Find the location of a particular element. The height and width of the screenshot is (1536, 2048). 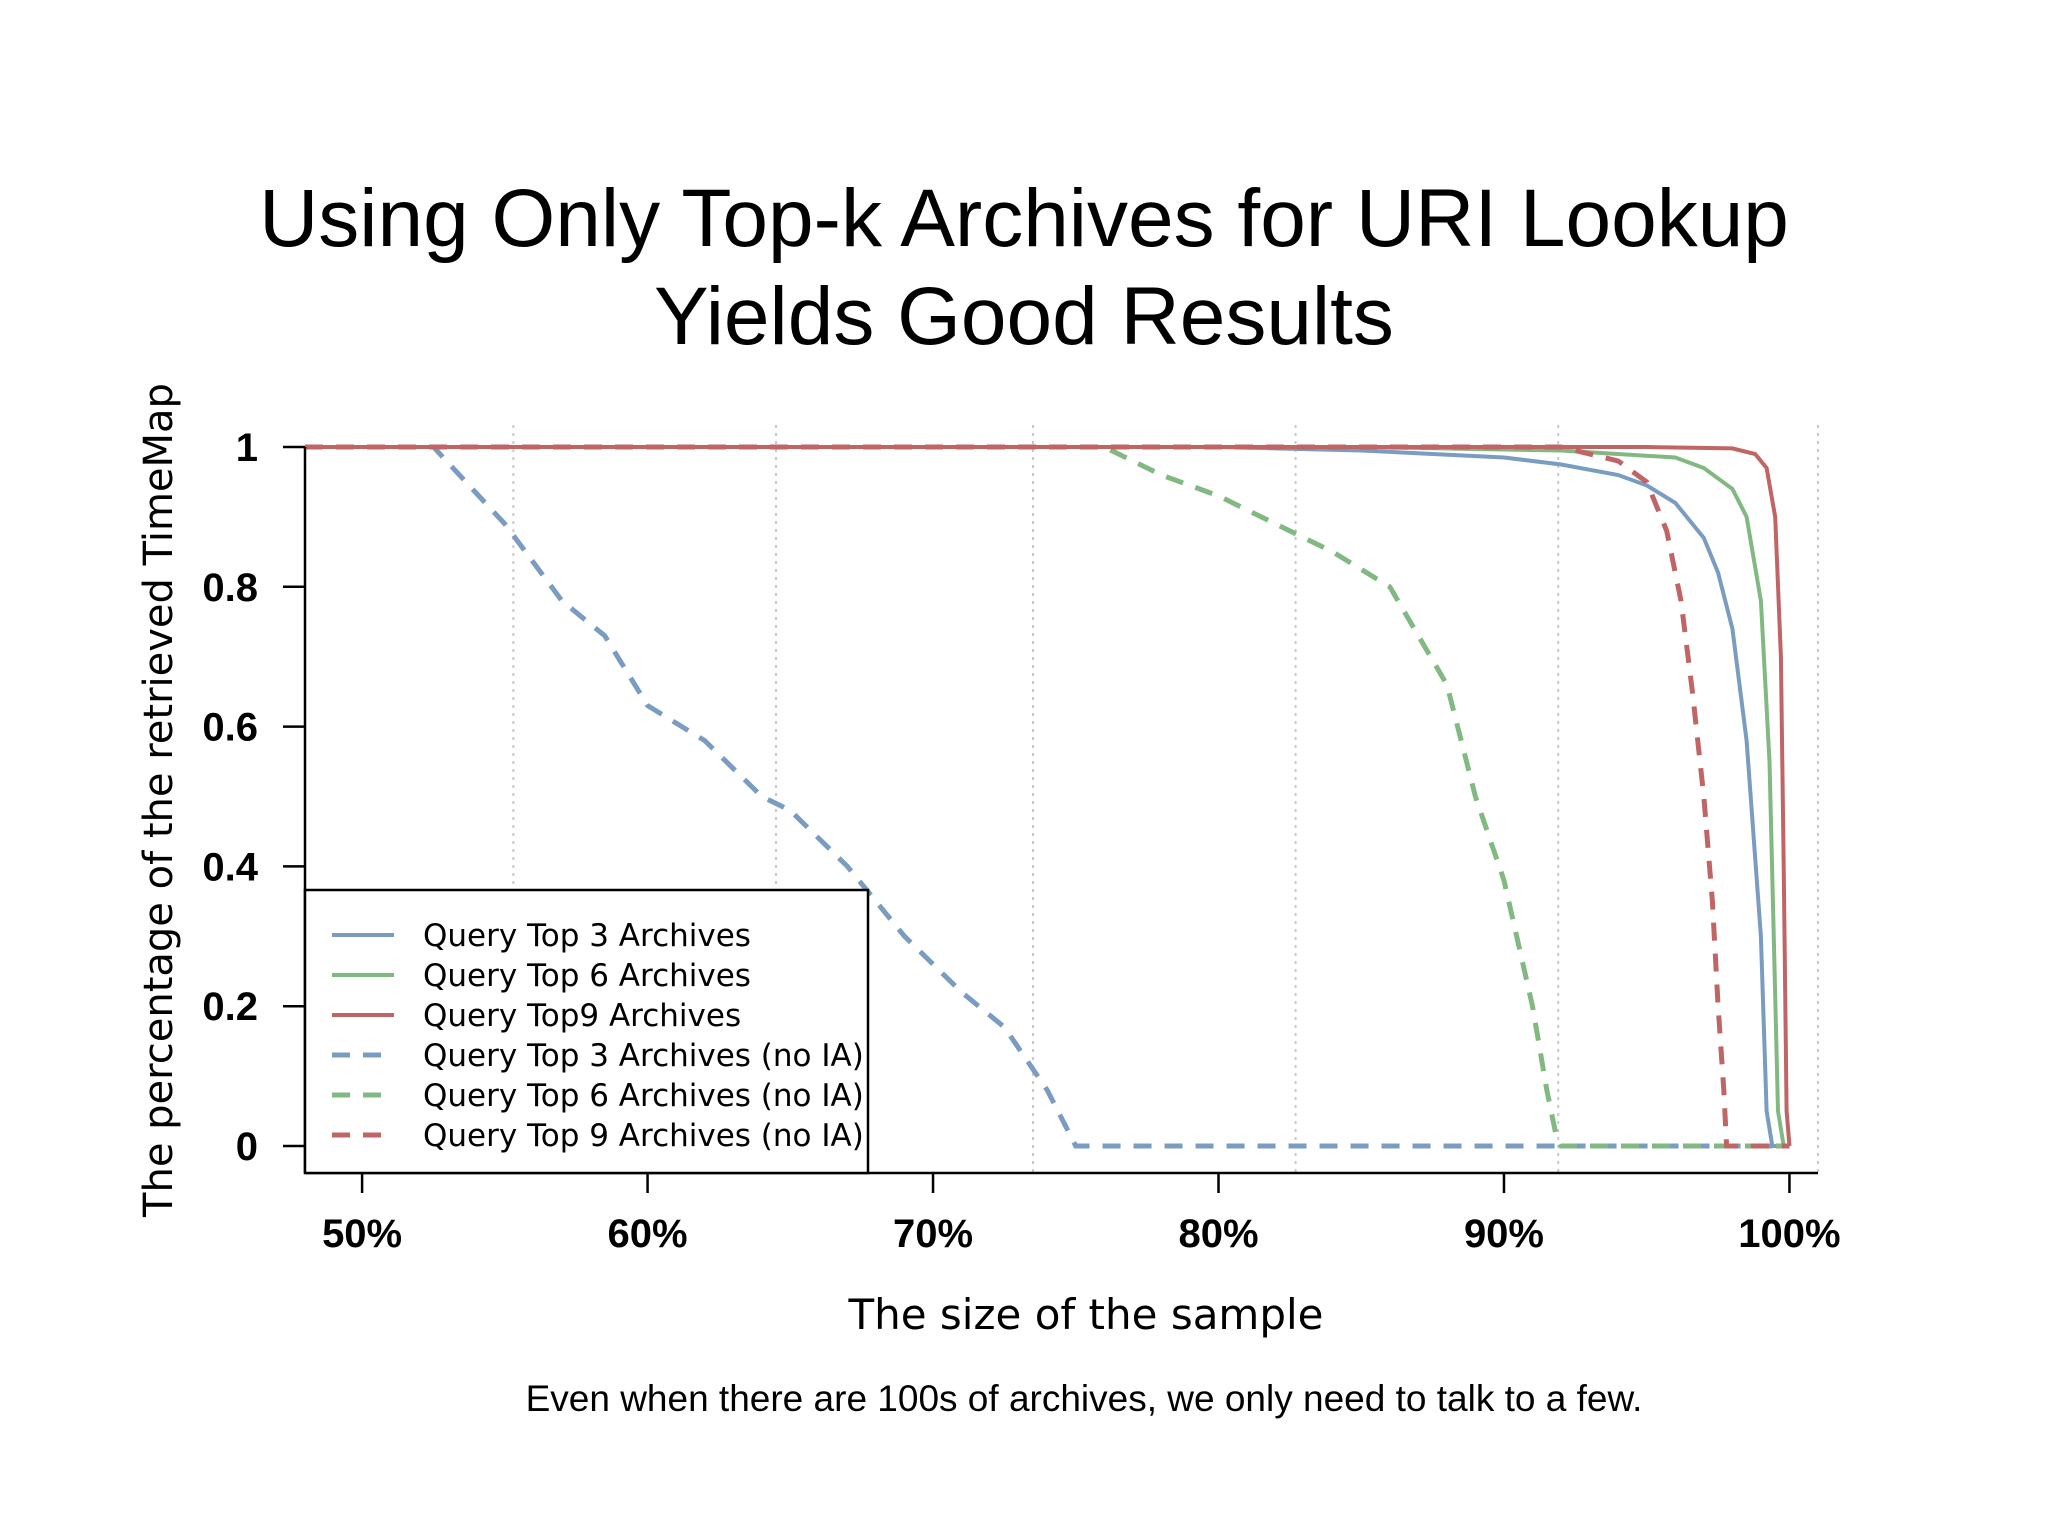

legend-label-6: Query Top 9 Archives (no IA) is located at coordinates (643, 1136).